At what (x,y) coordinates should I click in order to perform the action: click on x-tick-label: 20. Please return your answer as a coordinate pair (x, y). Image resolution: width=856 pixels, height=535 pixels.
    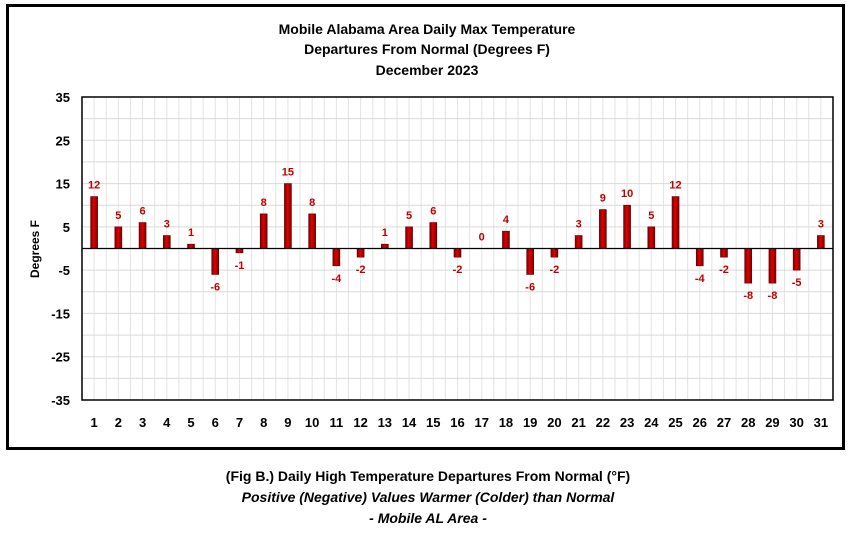
    Looking at the image, I should click on (554, 422).